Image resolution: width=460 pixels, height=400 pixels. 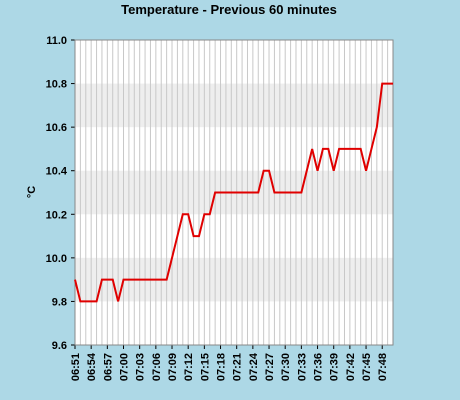 What do you see at coordinates (56, 128) in the screenshot?
I see `y-tick-label: 10.6` at bounding box center [56, 128].